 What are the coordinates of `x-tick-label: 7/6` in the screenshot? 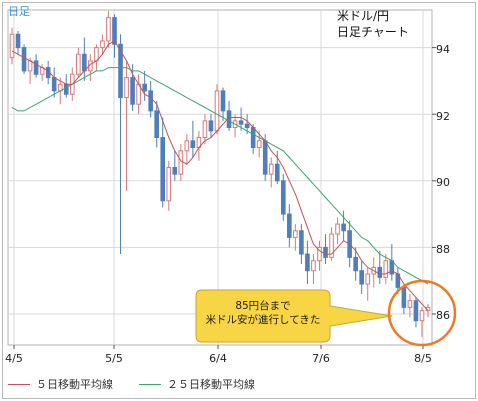 It's located at (321, 358).